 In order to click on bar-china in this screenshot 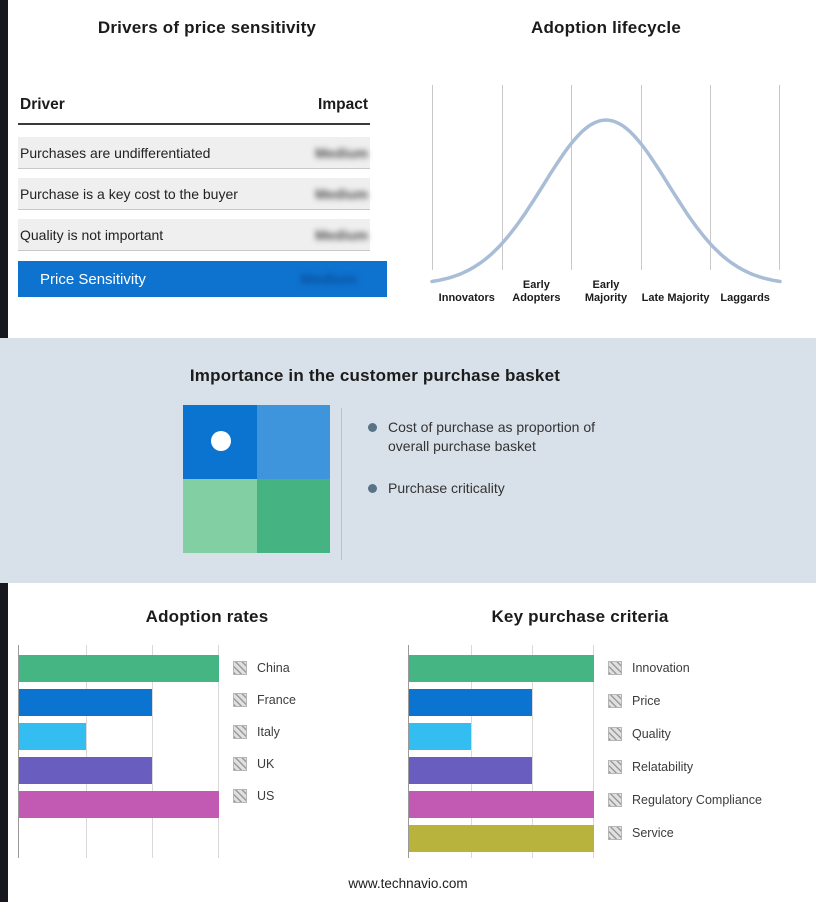, I will do `click(119, 668)`.